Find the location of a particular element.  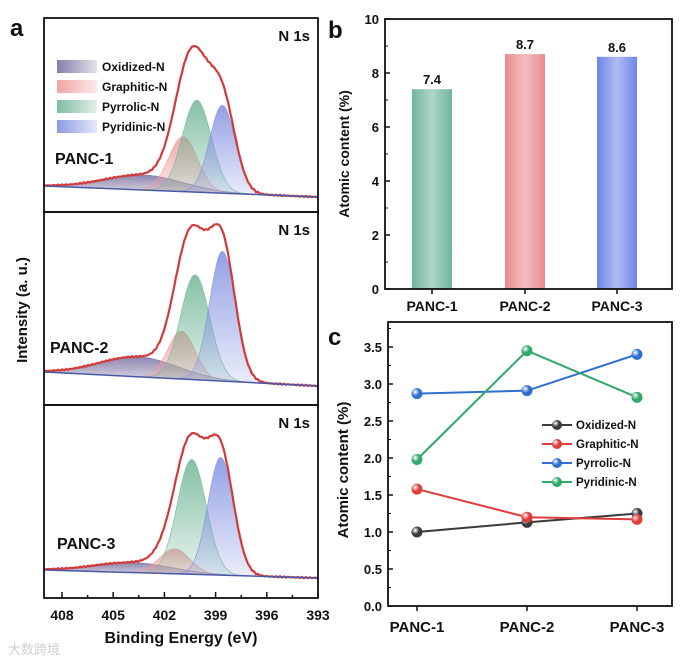

spectrum-panc-3: N 1s PANC-3 is located at coordinates (181, 501).